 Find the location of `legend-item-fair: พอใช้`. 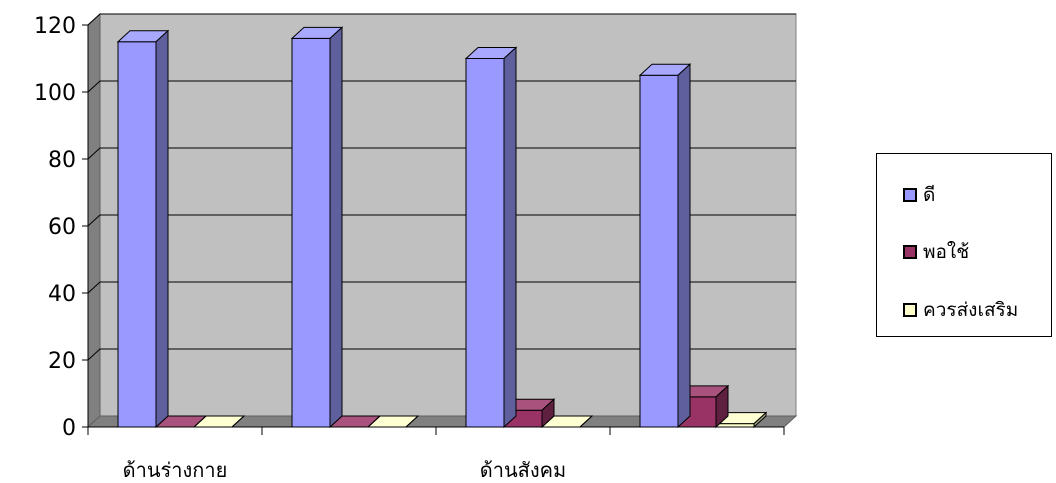

legend-item-fair: พอใช้ is located at coordinates (936, 252).